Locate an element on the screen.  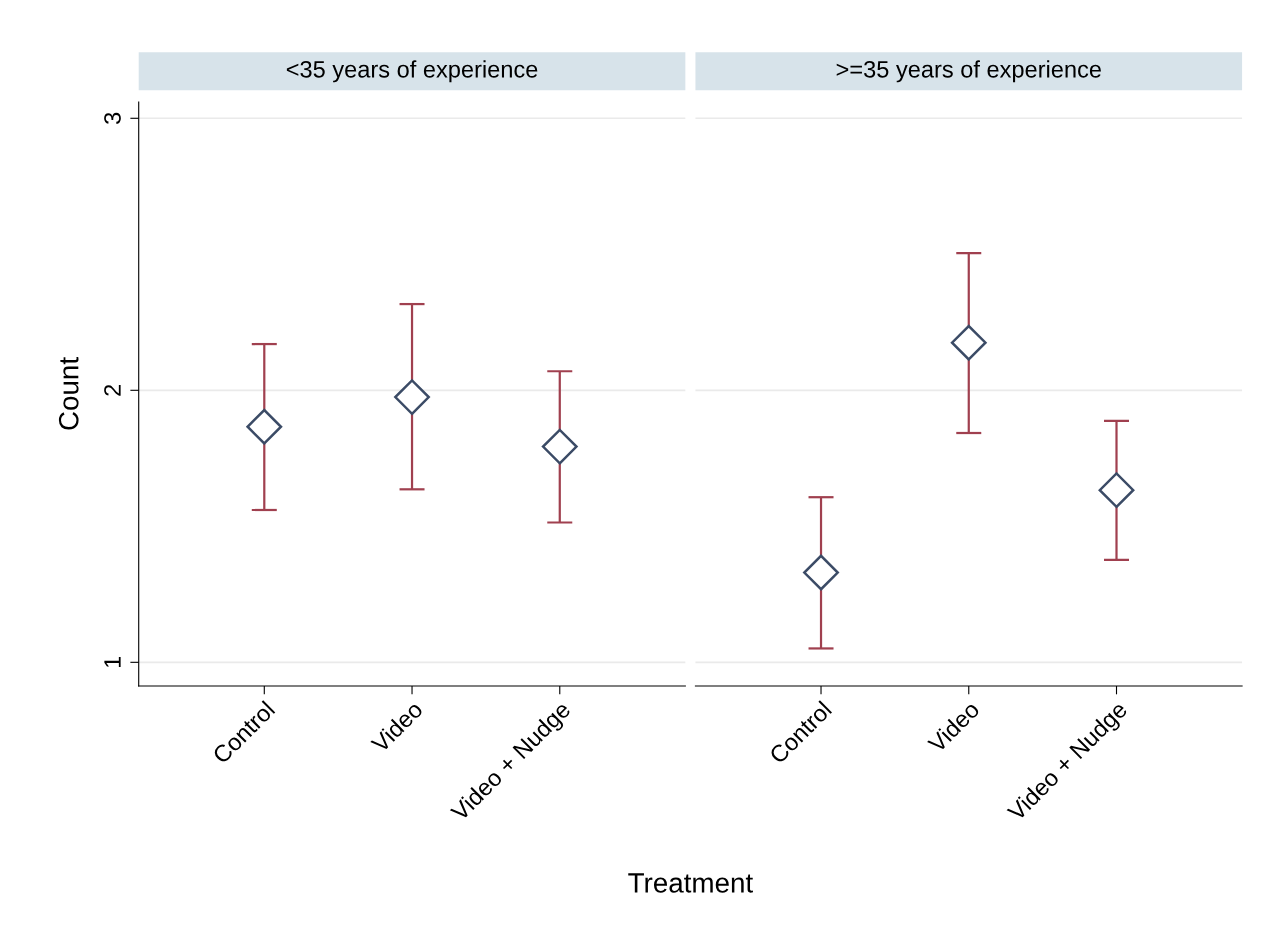
y-axis-title: Count is located at coordinates (68, 393).